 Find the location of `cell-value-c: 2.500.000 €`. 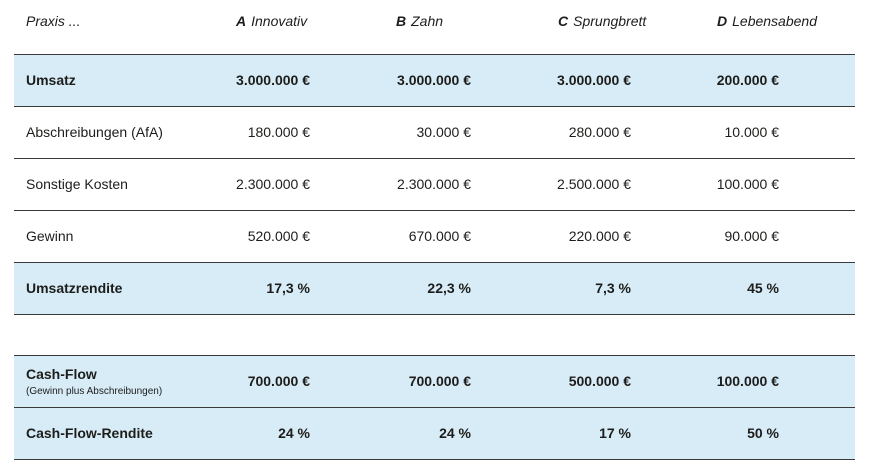

cell-value-c: 2.500.000 € is located at coordinates (594, 184).